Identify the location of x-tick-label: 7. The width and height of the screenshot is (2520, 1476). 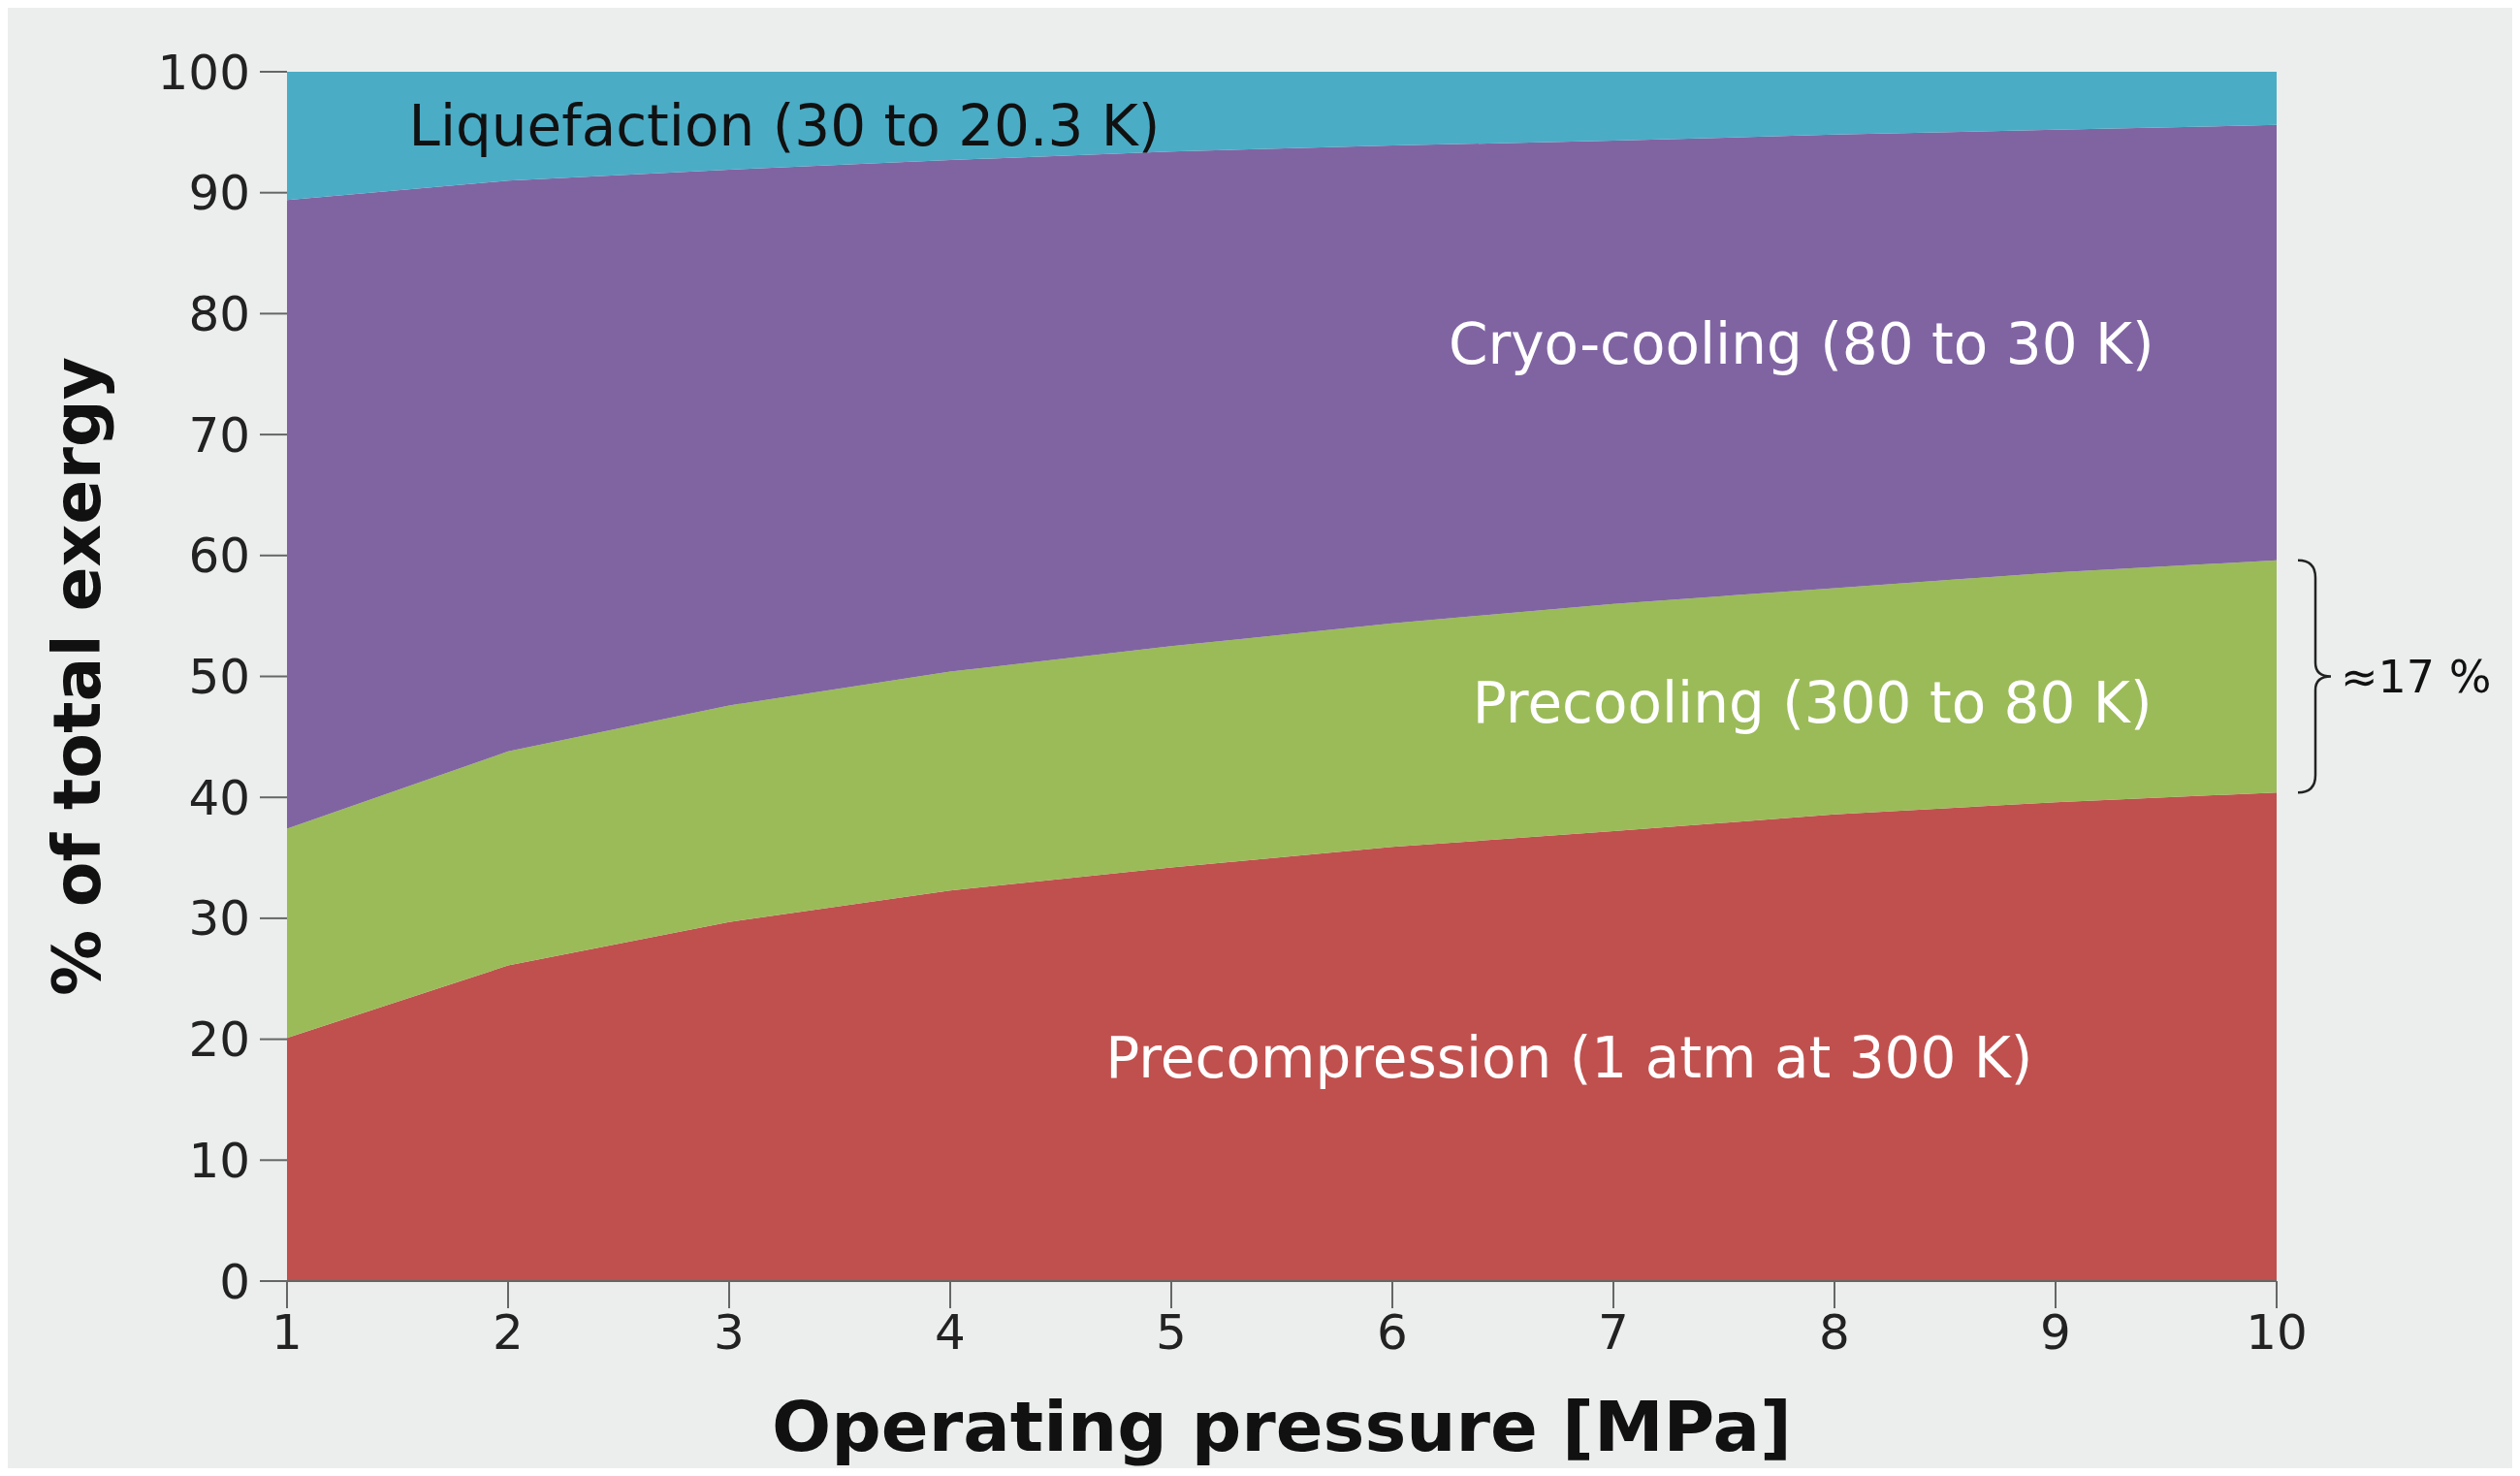
(1614, 1332).